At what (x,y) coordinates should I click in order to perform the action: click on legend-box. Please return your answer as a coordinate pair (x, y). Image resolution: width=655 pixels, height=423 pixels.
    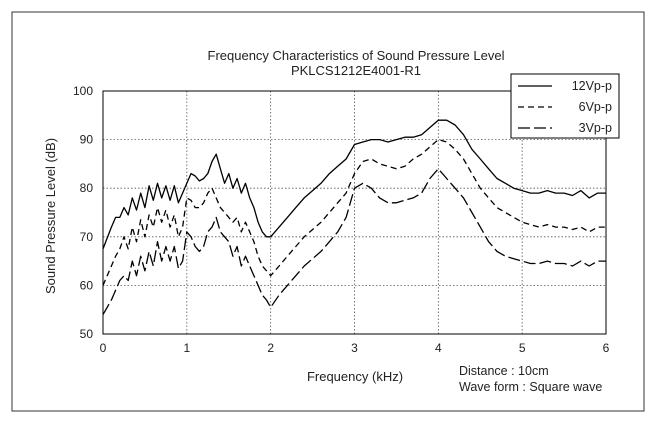
    Looking at the image, I should click on (565, 106).